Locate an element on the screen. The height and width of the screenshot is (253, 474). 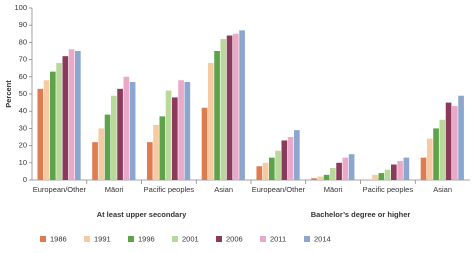
y-tick-label: 40 is located at coordinates (23, 110).